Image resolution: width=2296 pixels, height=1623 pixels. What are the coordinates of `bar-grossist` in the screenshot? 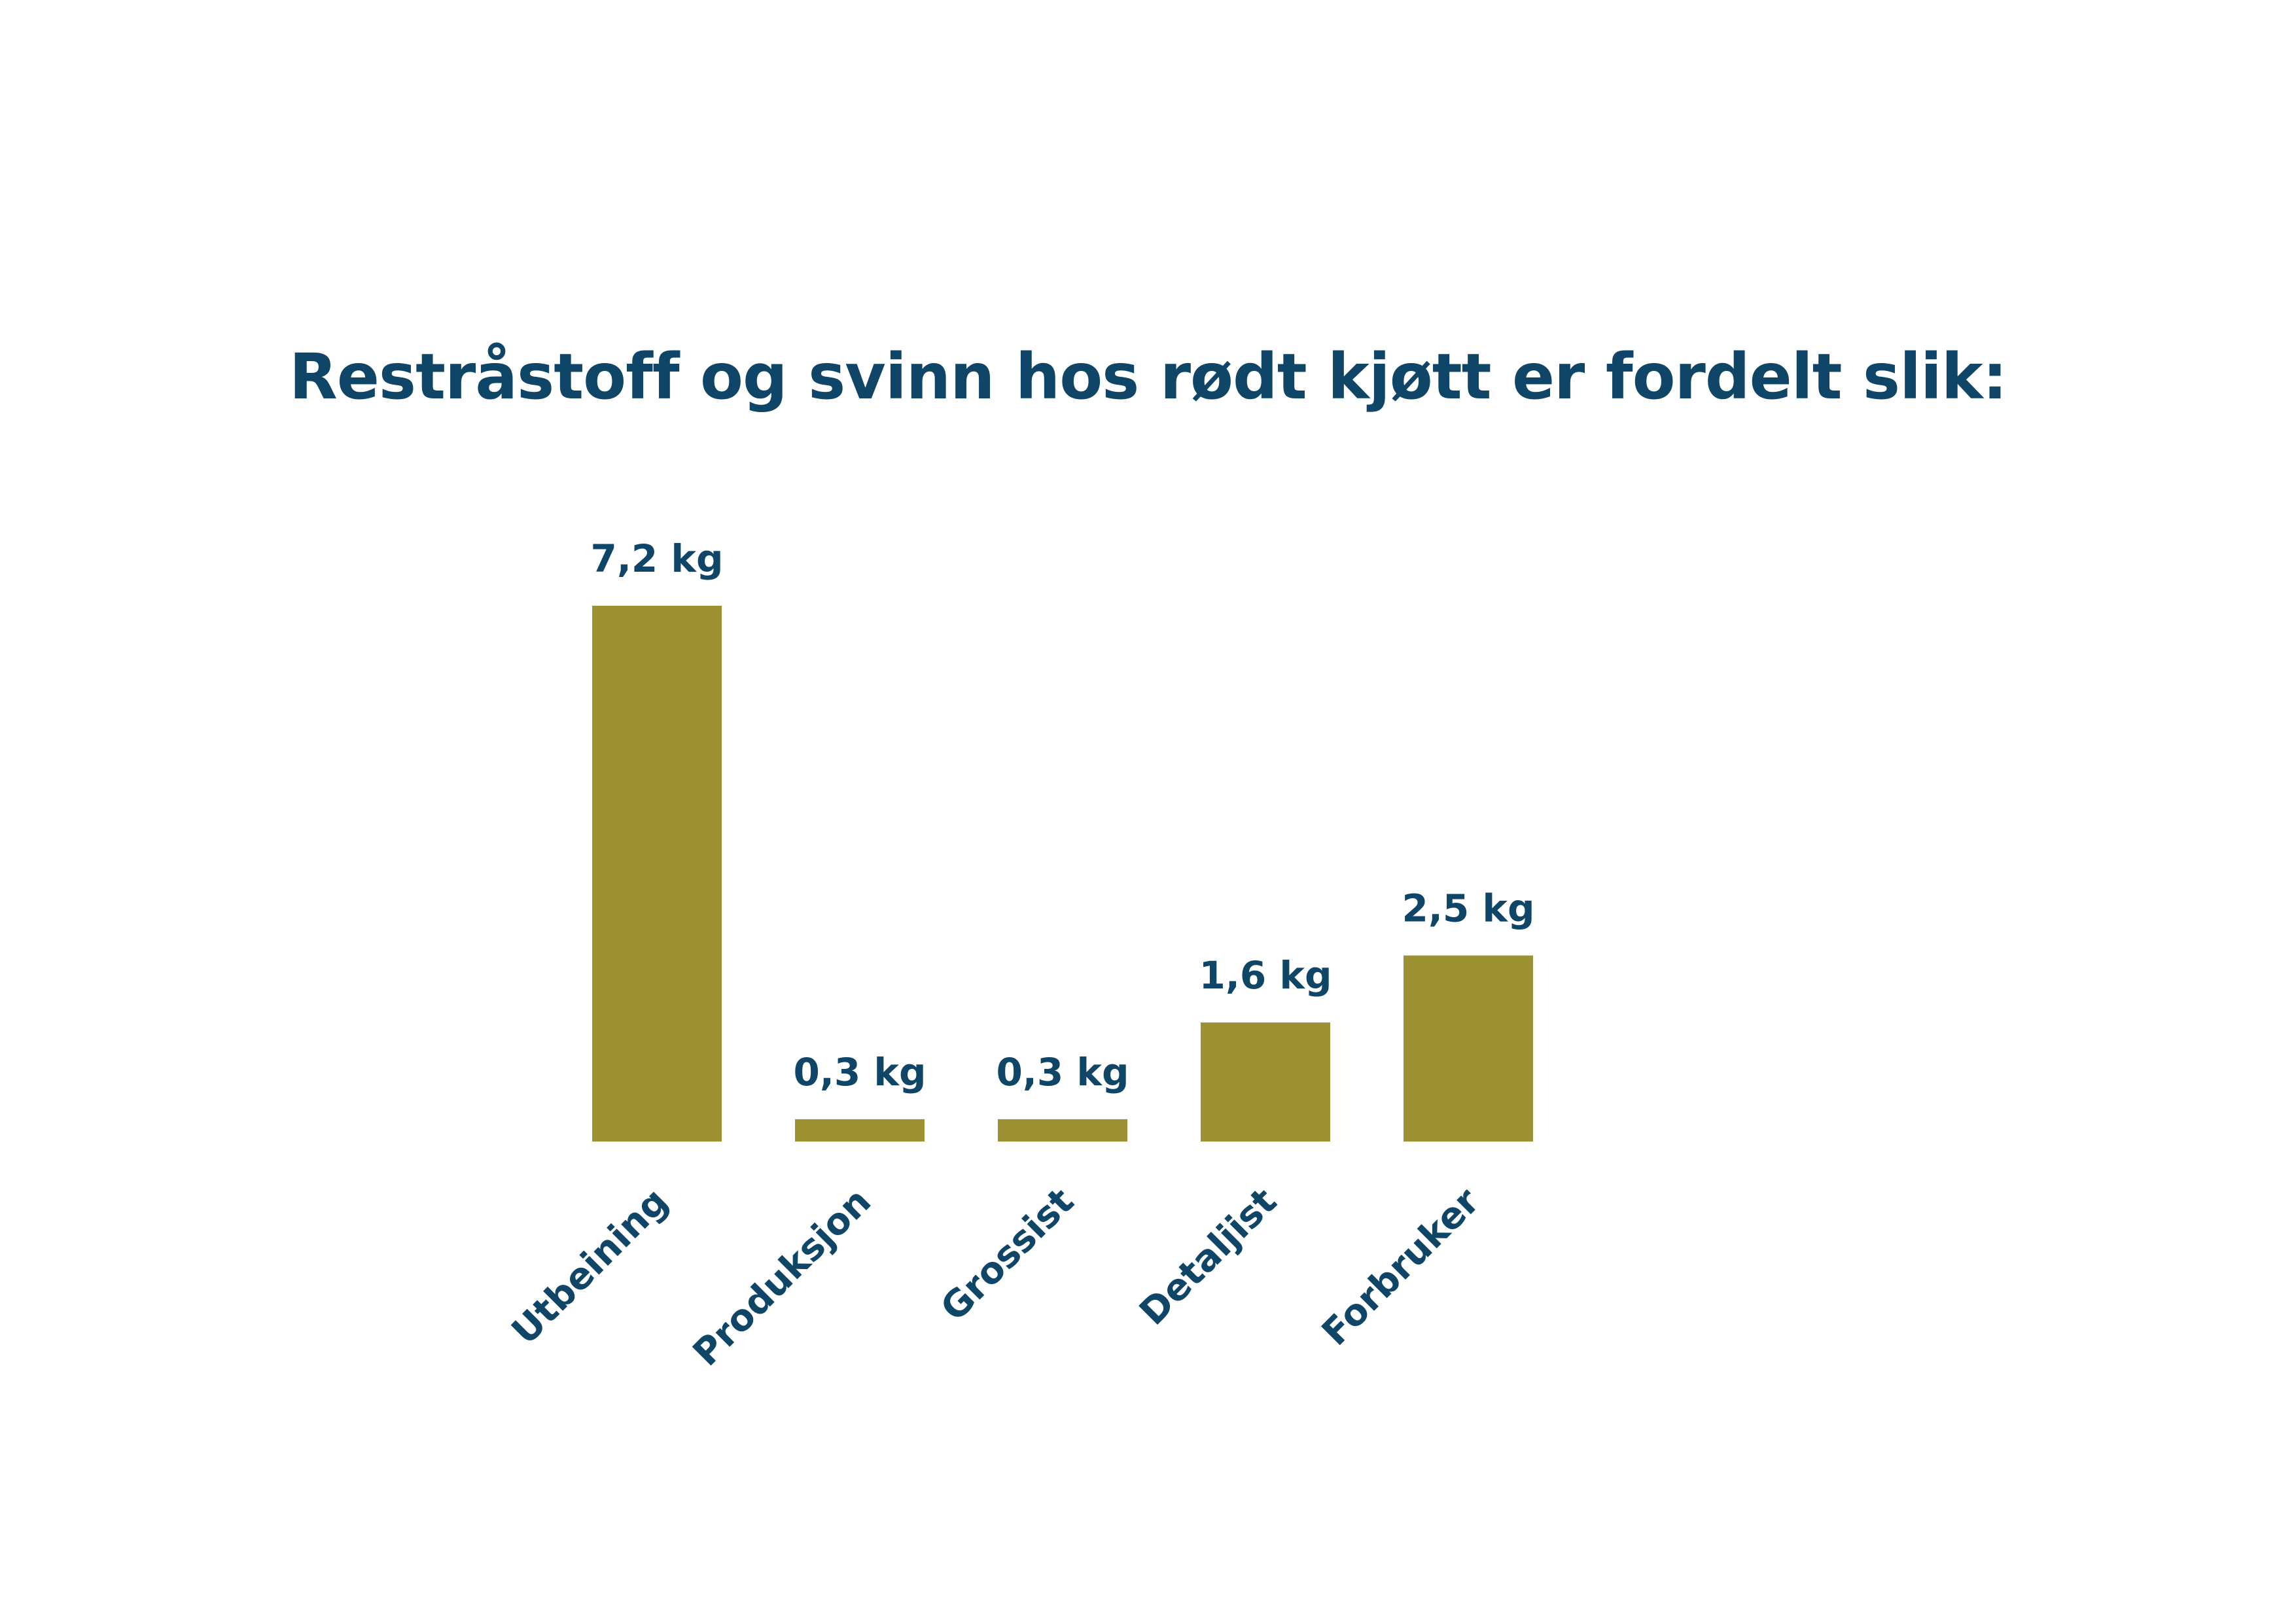 It's located at (1062, 1131).